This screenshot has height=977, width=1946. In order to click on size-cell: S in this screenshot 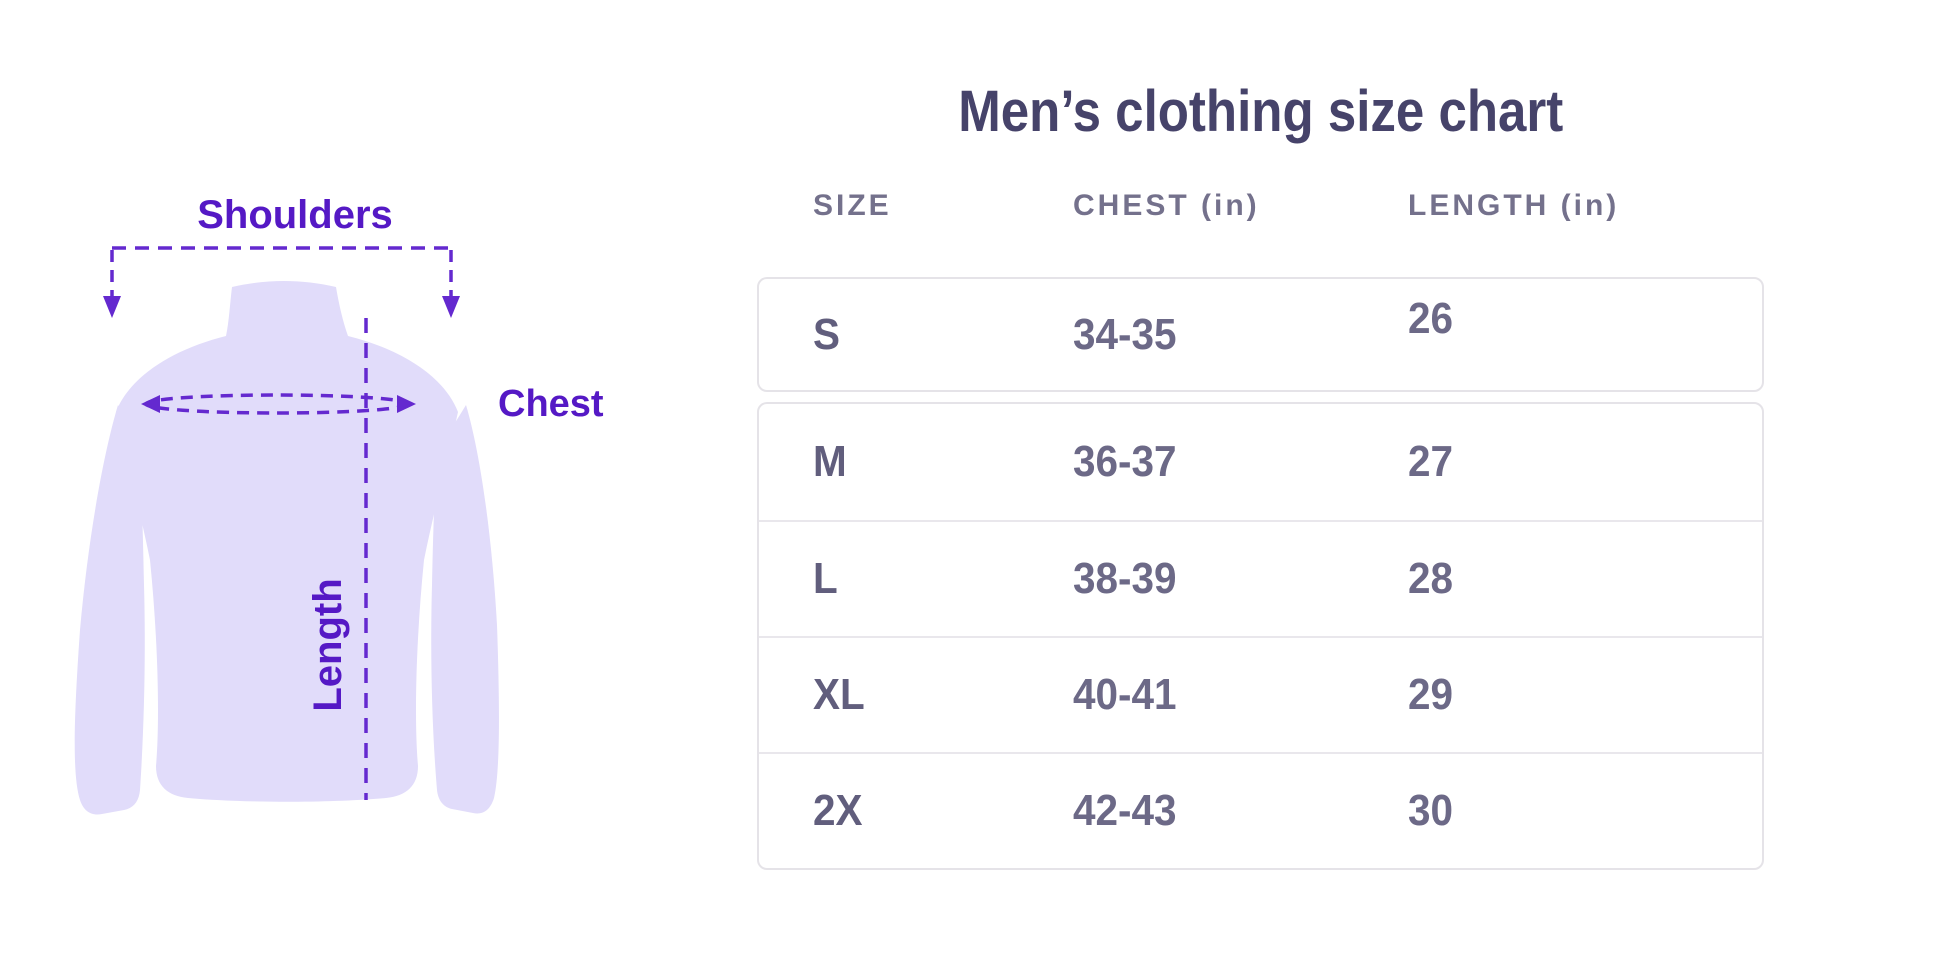, I will do `click(827, 334)`.